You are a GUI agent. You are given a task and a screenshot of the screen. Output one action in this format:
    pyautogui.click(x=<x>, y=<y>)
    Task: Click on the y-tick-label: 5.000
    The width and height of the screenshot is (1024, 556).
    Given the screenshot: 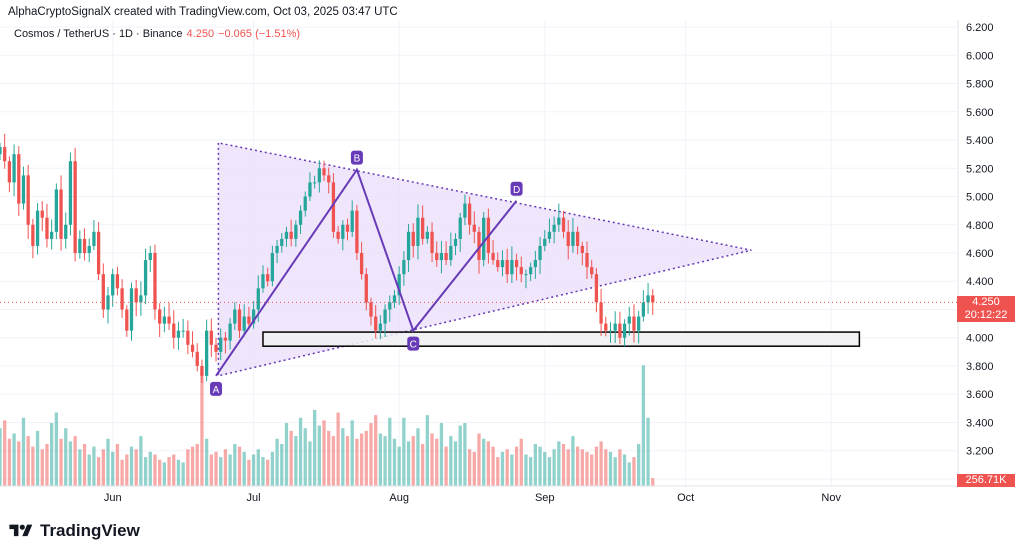 What is the action you would take?
    pyautogui.click(x=980, y=198)
    